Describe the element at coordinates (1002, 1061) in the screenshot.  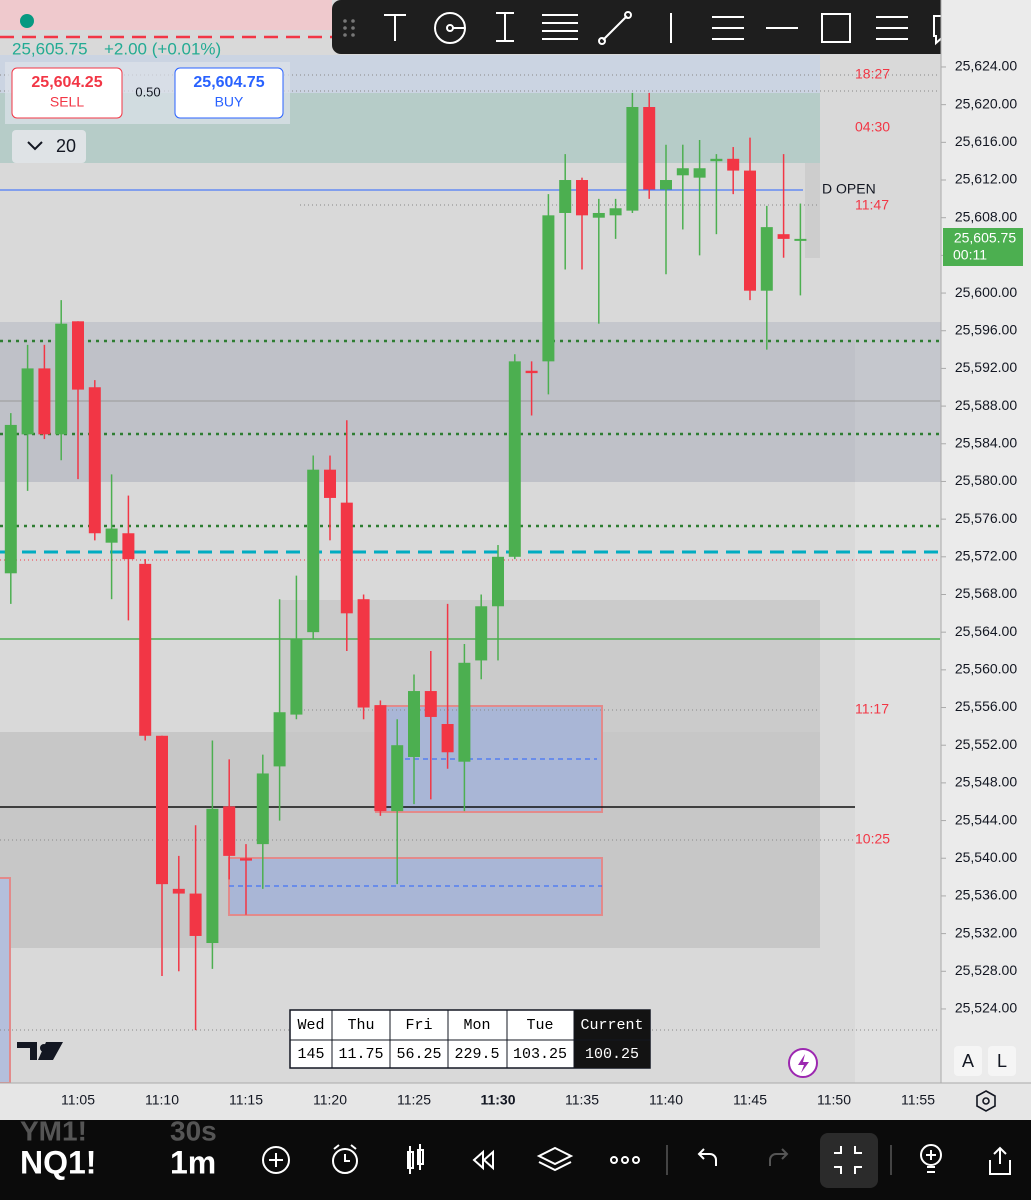
I see `log-scale-button` at that location.